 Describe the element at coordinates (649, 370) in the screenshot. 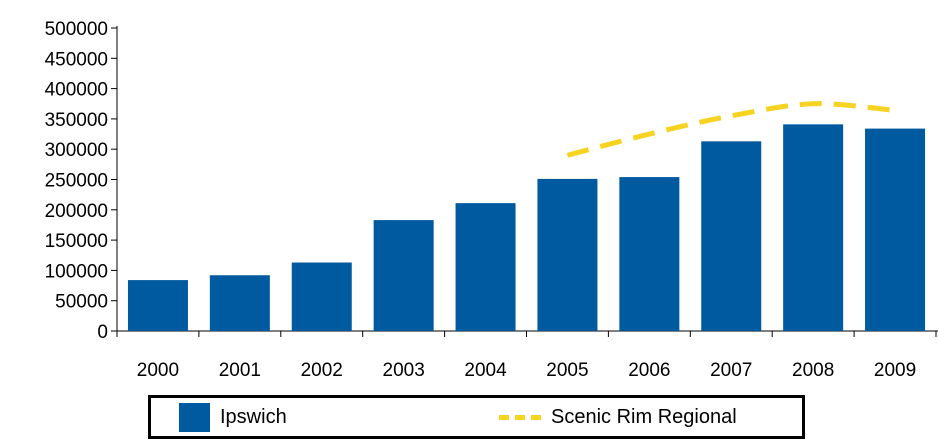

I see `x-tick-label: 2006` at that location.